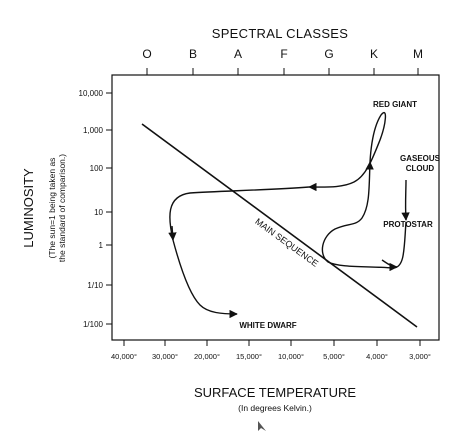 The height and width of the screenshot is (431, 476). I want to click on x-tick-10000: 10,000°, so click(291, 356).